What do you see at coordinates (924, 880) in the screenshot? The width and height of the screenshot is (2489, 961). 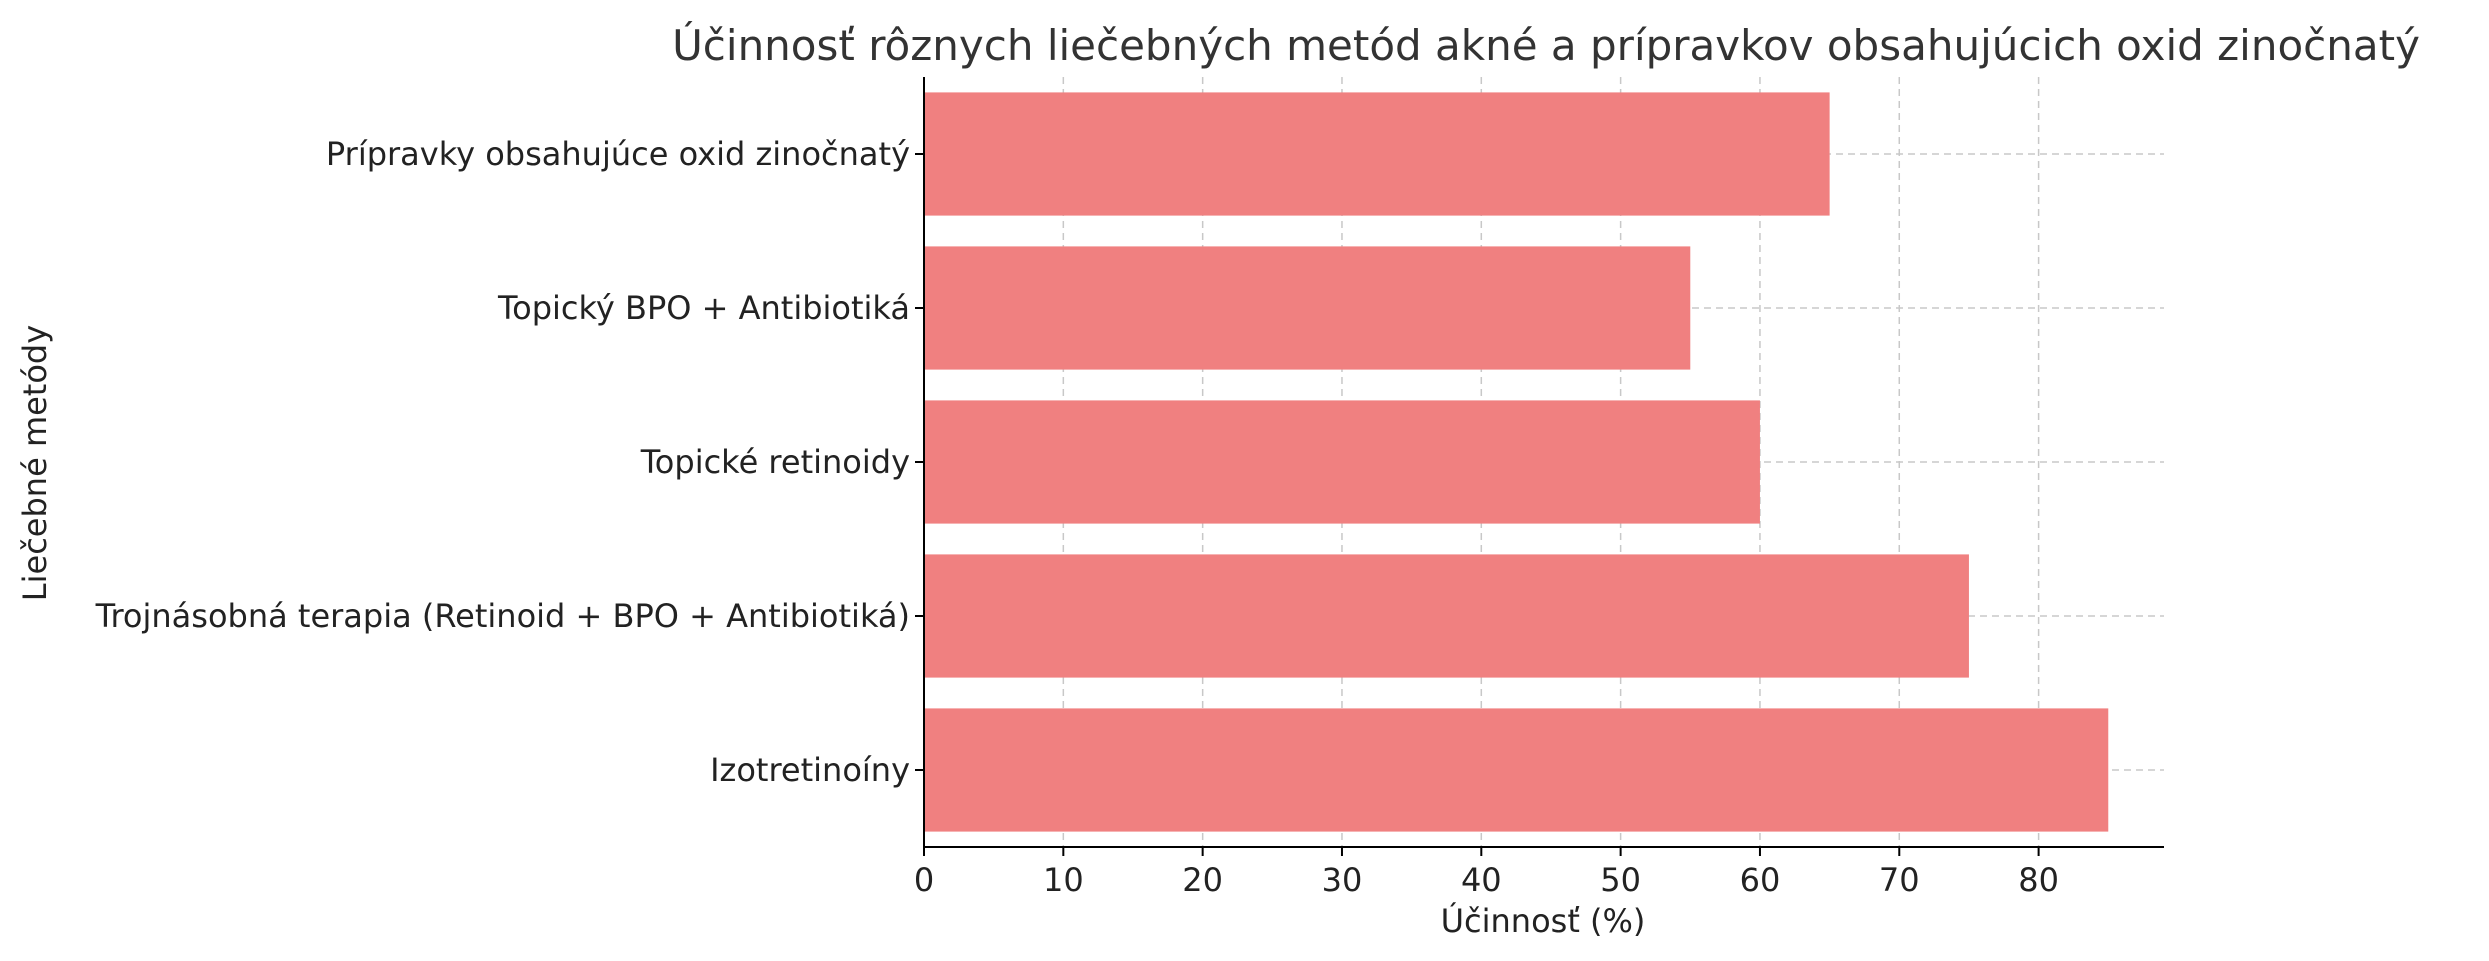 I see `x-tick-label: 0` at bounding box center [924, 880].